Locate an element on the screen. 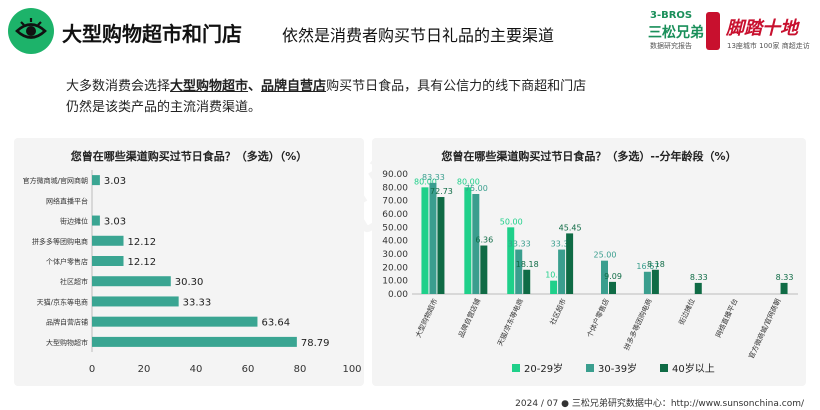 This screenshot has width=820, height=410. data-label: 9.09 is located at coordinates (613, 276).